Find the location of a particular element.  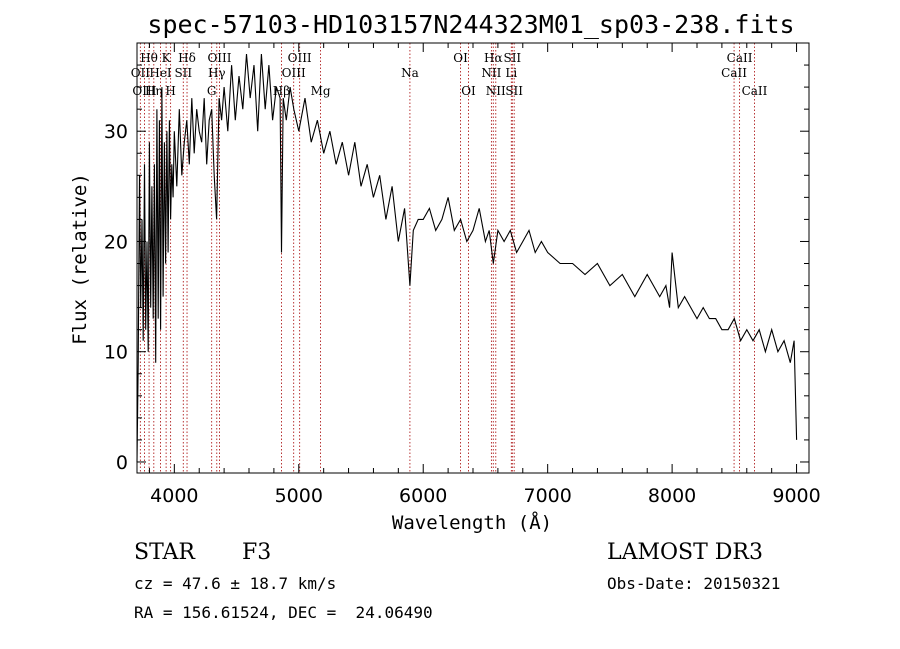

y-axis-label: Flux (relative) is located at coordinates (80, 259).